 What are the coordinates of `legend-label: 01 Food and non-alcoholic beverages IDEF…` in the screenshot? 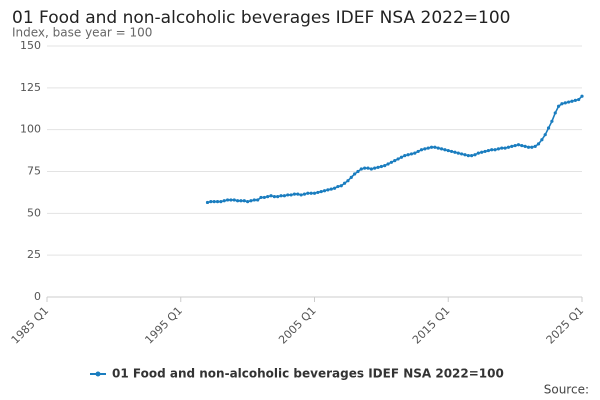 It's located at (308, 374).